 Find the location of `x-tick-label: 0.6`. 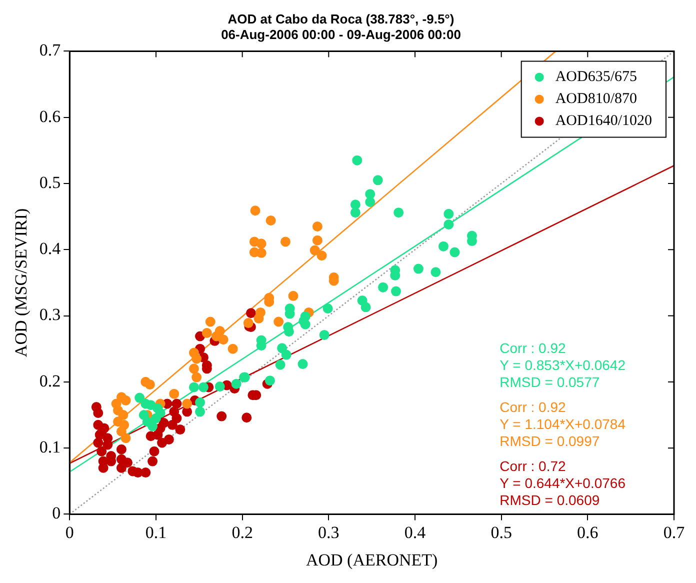

x-tick-label: 0.6 is located at coordinates (587, 532).